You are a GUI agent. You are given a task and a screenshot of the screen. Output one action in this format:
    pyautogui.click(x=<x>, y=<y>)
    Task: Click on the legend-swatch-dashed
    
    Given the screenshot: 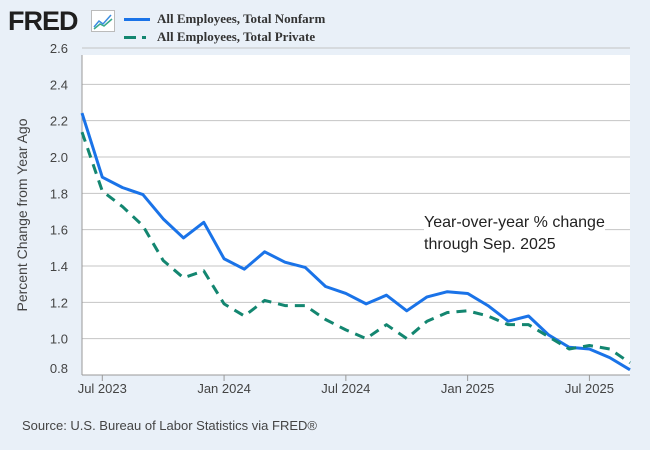 What is the action you would take?
    pyautogui.click(x=137, y=37)
    